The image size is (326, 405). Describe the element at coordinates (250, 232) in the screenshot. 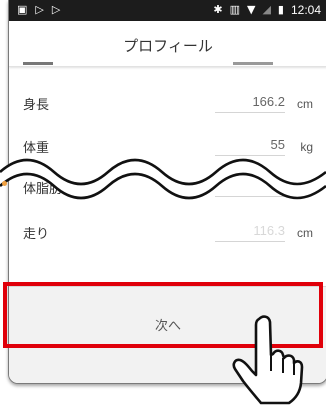

I see `stride-input: 116.3` at that location.